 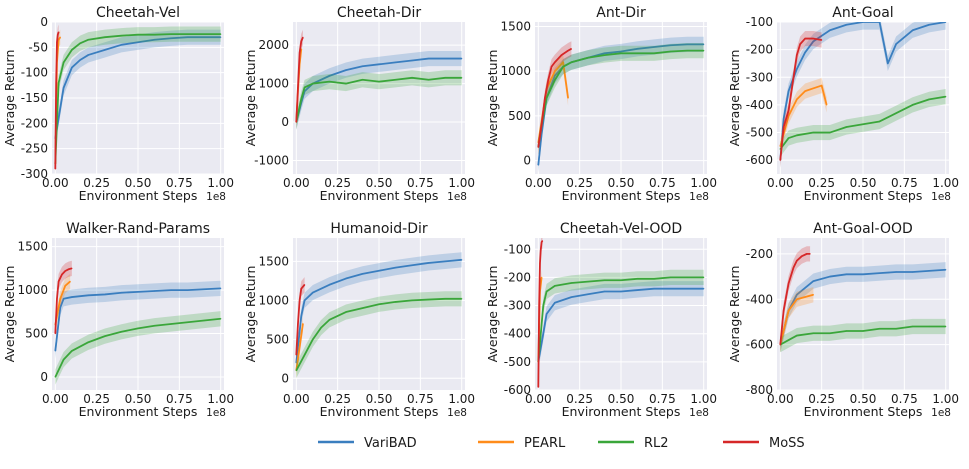 I want to click on x-axis-label: Environment Steps, so click(x=379, y=195).